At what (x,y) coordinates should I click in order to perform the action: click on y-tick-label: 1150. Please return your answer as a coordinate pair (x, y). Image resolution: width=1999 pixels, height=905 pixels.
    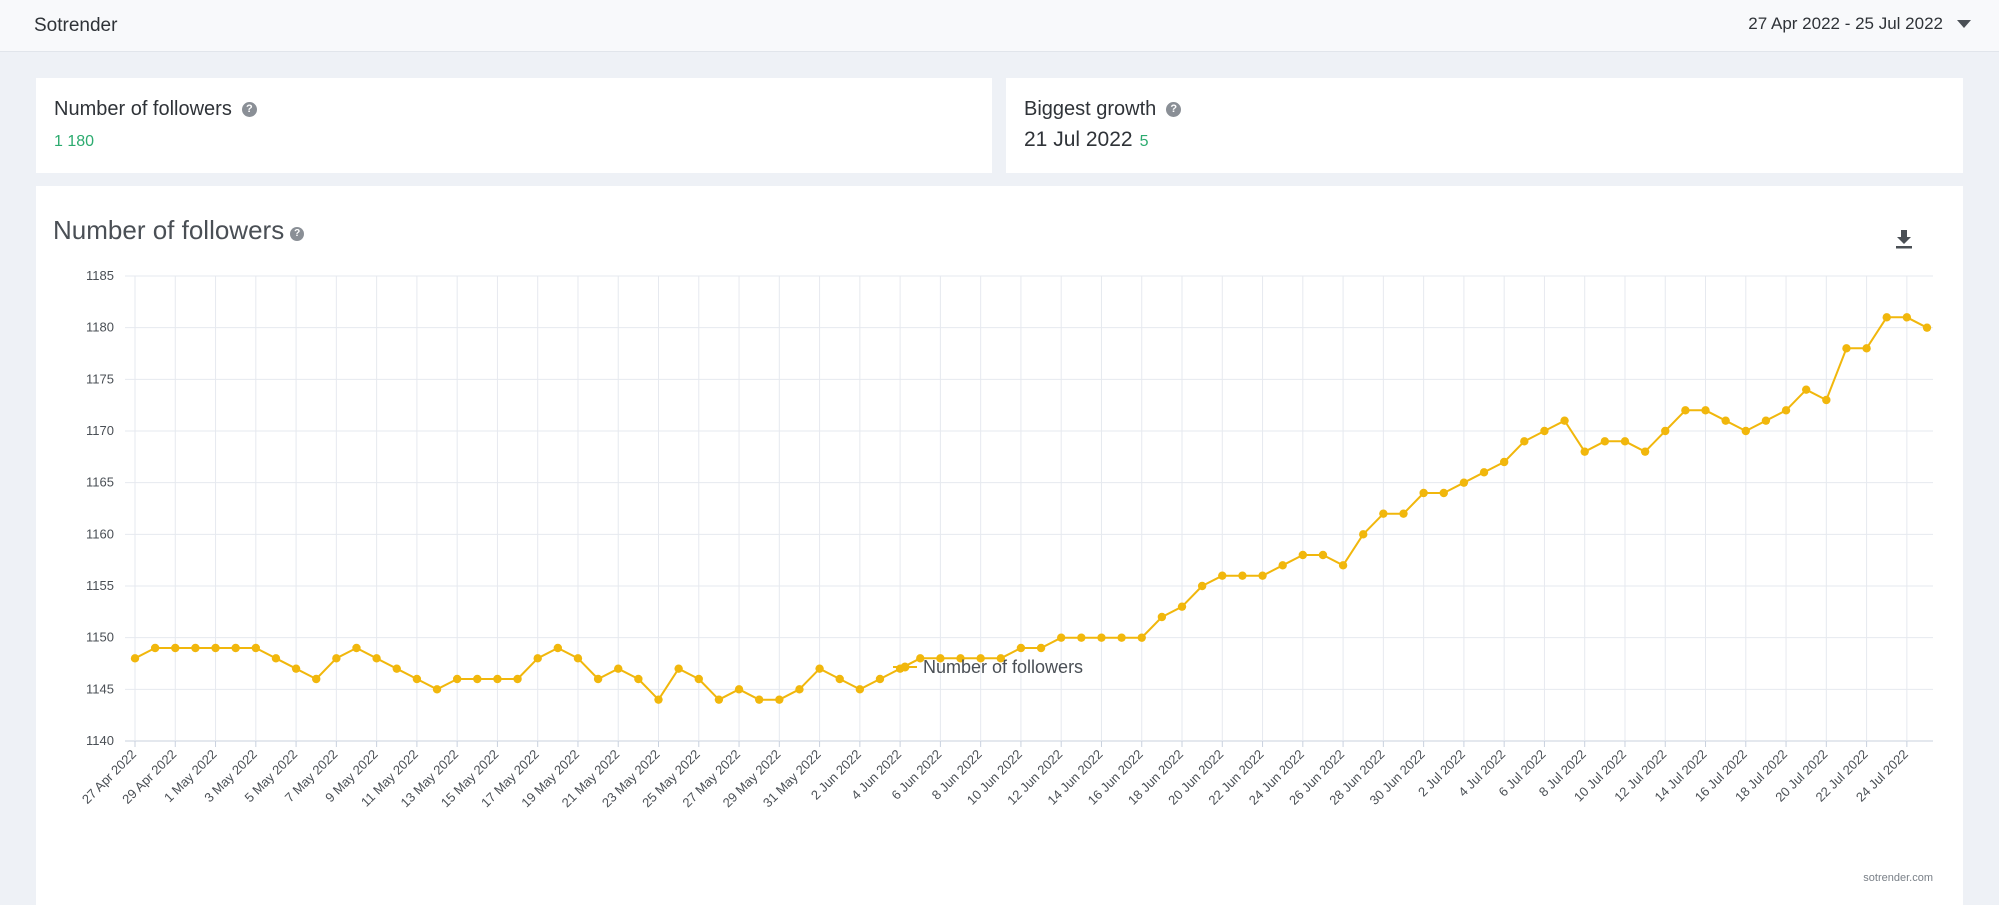
    Looking at the image, I should click on (100, 637).